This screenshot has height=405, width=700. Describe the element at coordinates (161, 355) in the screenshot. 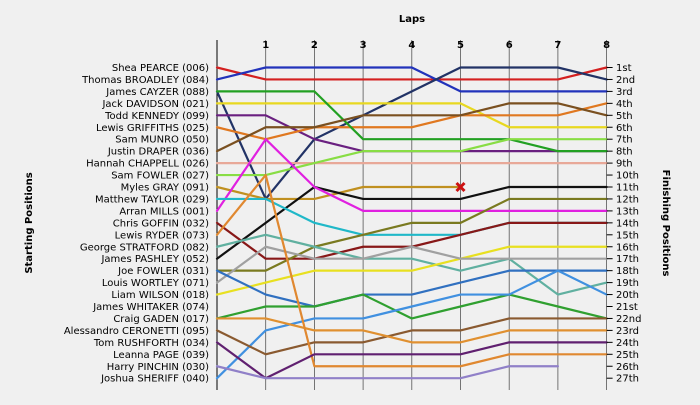

I see `driver-label: Leanna PAGE (039)` at that location.